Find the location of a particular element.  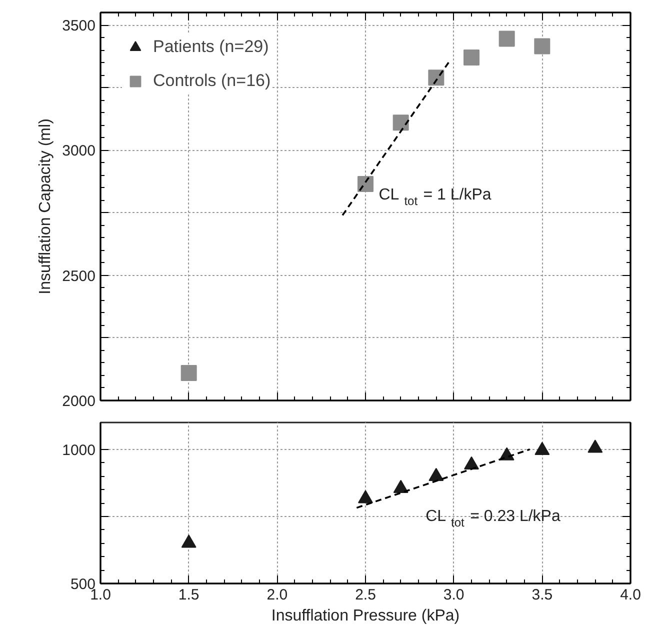

x-axis-title: Insufflation Pressure (kPa) is located at coordinates (365, 616).